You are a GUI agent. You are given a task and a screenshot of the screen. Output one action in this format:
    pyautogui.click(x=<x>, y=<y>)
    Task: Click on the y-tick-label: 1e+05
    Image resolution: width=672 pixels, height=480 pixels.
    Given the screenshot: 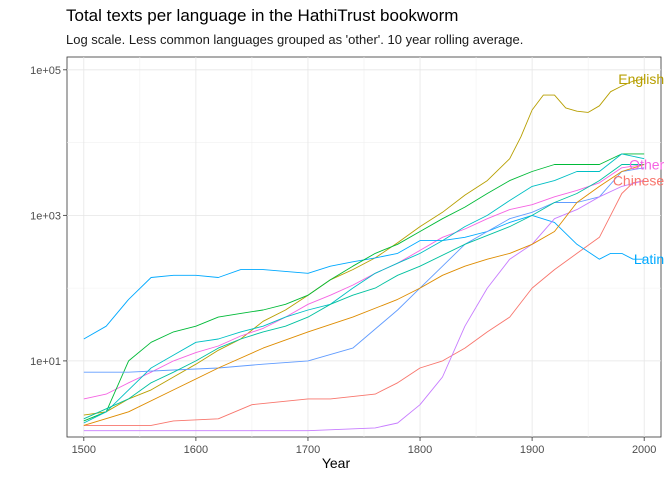 What is the action you would take?
    pyautogui.click(x=45, y=71)
    